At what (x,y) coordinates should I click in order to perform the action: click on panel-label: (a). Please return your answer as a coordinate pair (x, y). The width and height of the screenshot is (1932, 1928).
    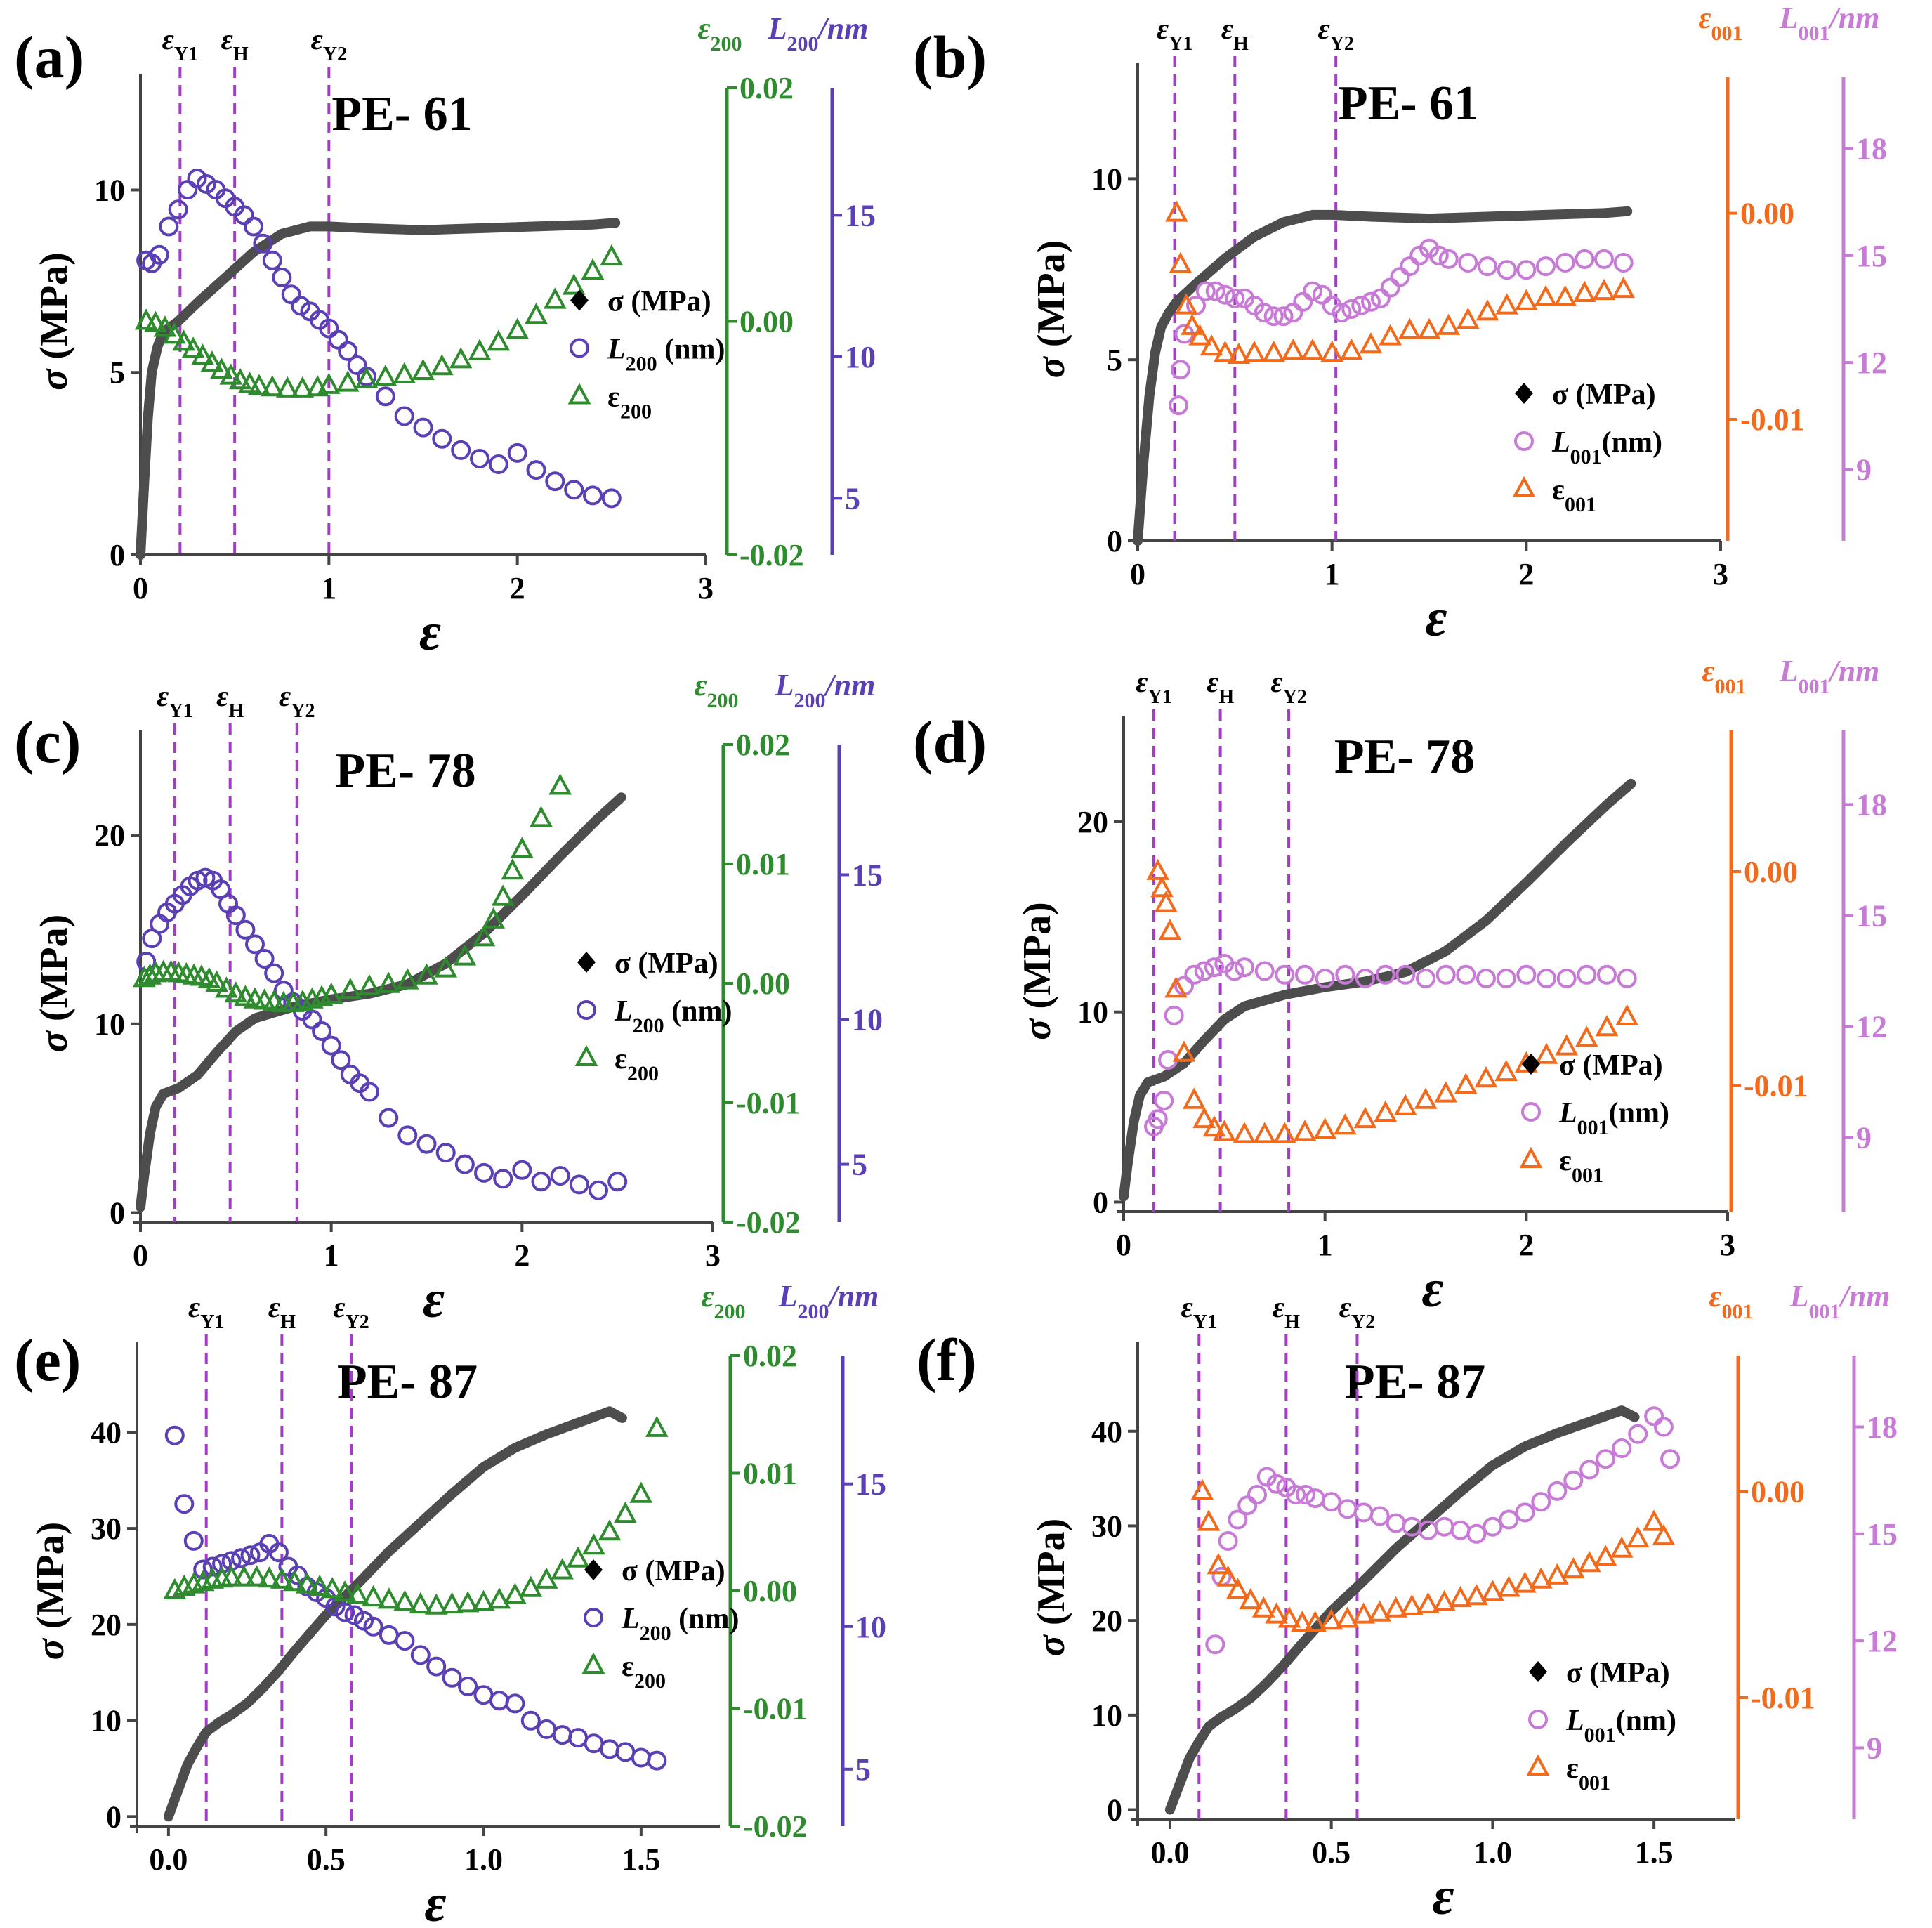
    Looking at the image, I should click on (49, 57).